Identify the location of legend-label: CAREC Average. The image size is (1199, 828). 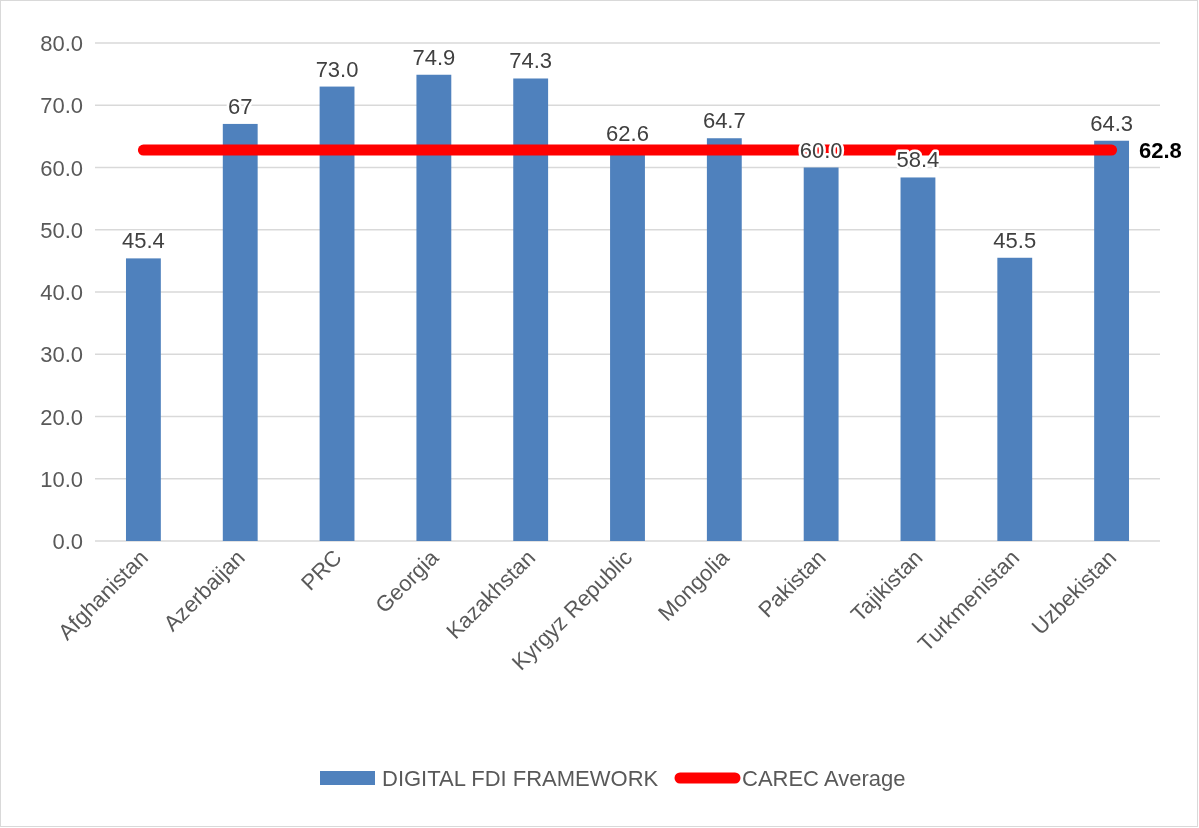
(824, 778).